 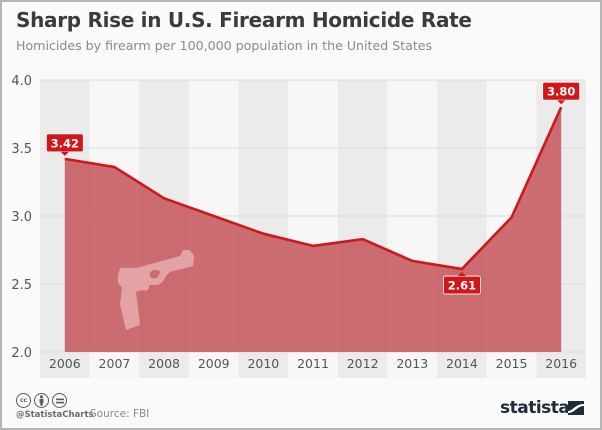 What do you see at coordinates (164, 363) in the screenshot?
I see `x-tick-label: 2008` at bounding box center [164, 363].